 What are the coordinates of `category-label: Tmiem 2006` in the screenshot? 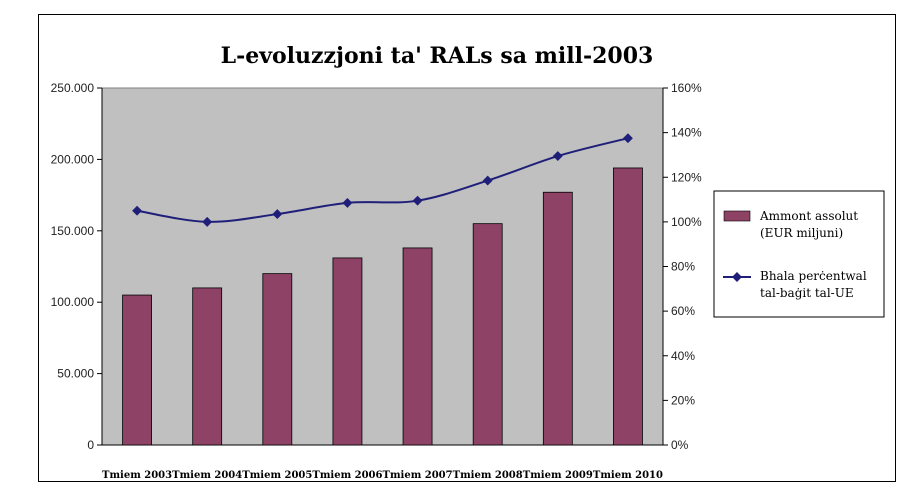 It's located at (347, 475).